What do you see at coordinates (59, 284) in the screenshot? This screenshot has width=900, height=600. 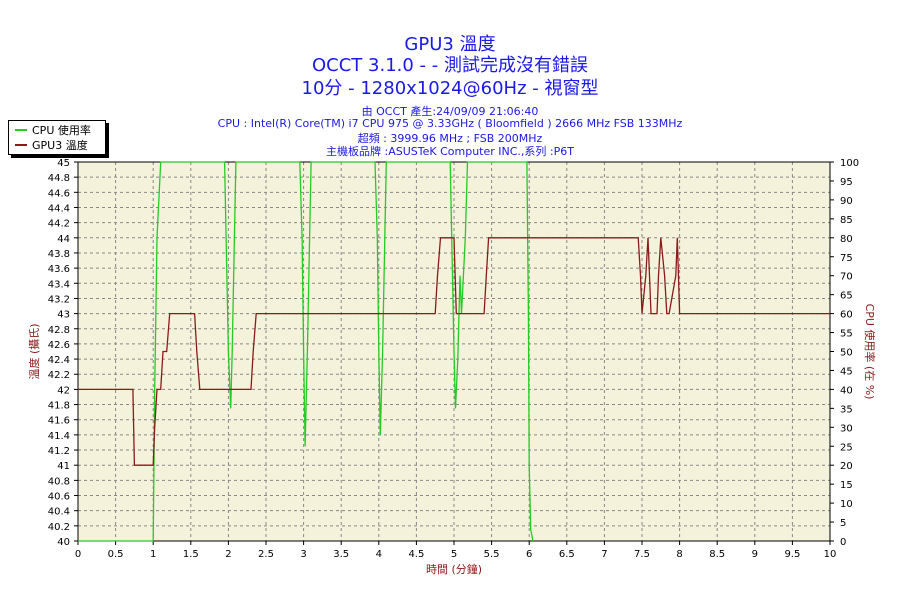 I see `y-left-tick-label: 43.4` at bounding box center [59, 284].